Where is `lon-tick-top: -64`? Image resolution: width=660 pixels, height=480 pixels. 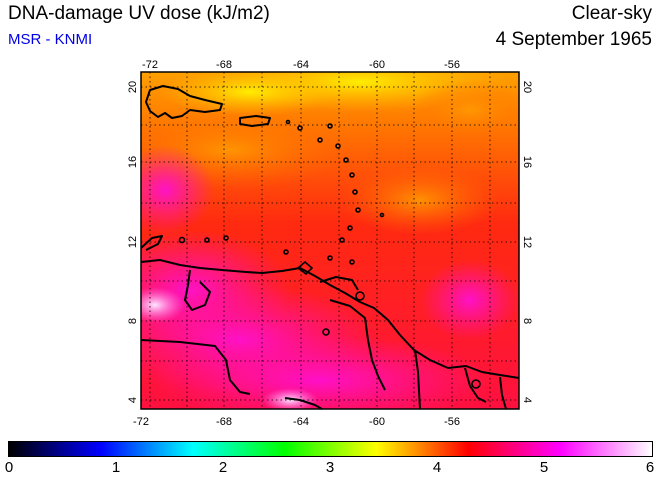 lon-tick-top: -64 is located at coordinates (301, 65).